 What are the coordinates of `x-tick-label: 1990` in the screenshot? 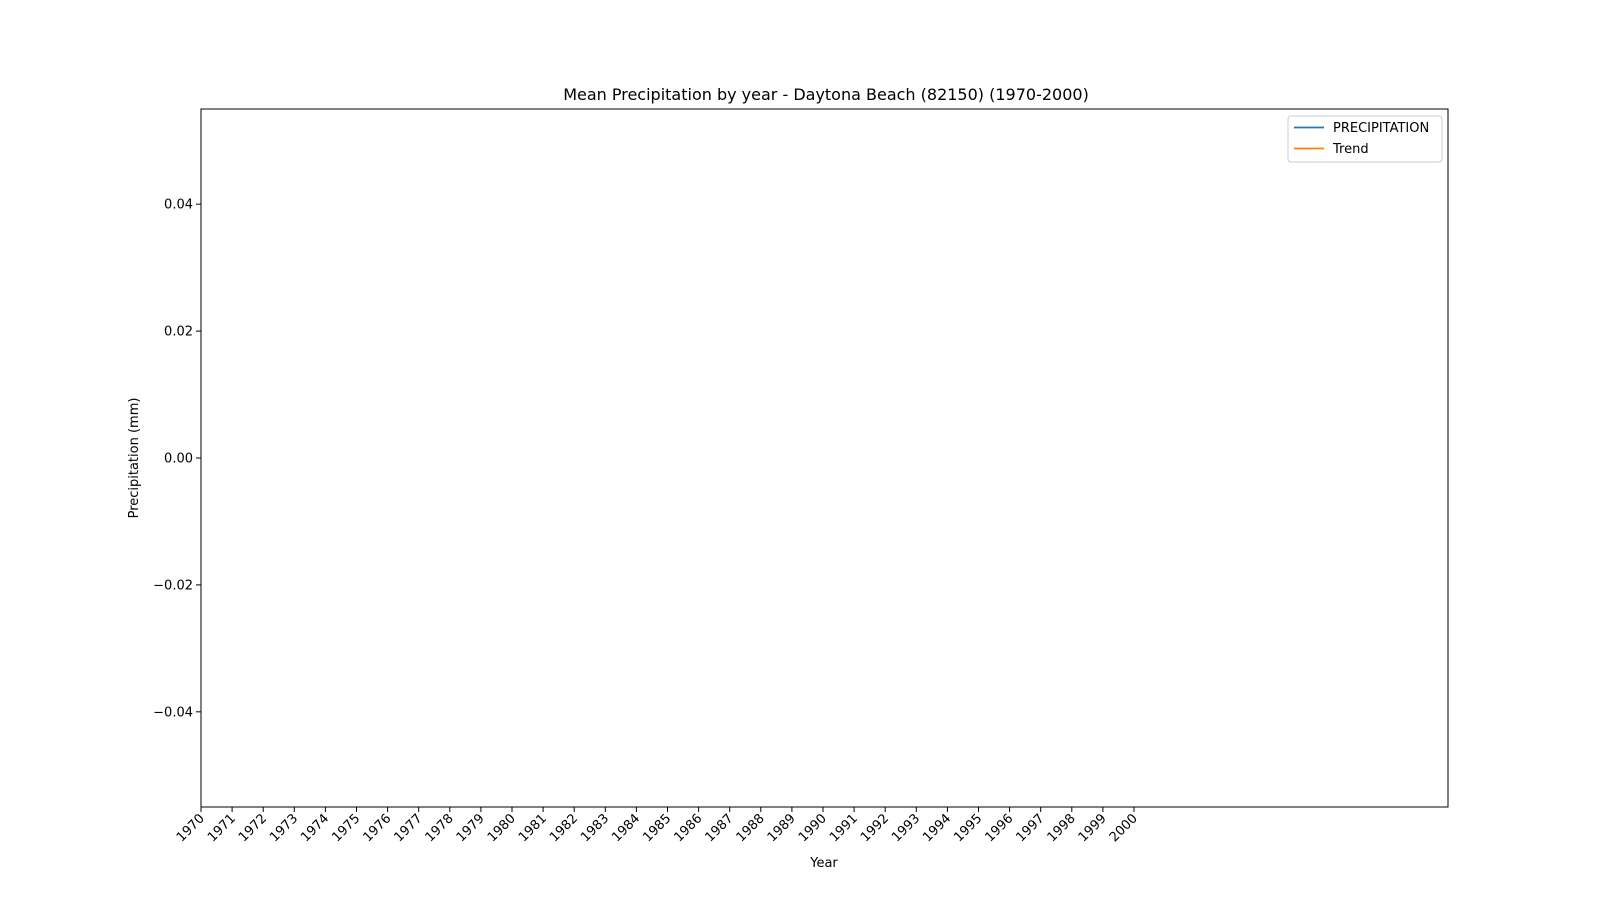 It's located at (813, 828).